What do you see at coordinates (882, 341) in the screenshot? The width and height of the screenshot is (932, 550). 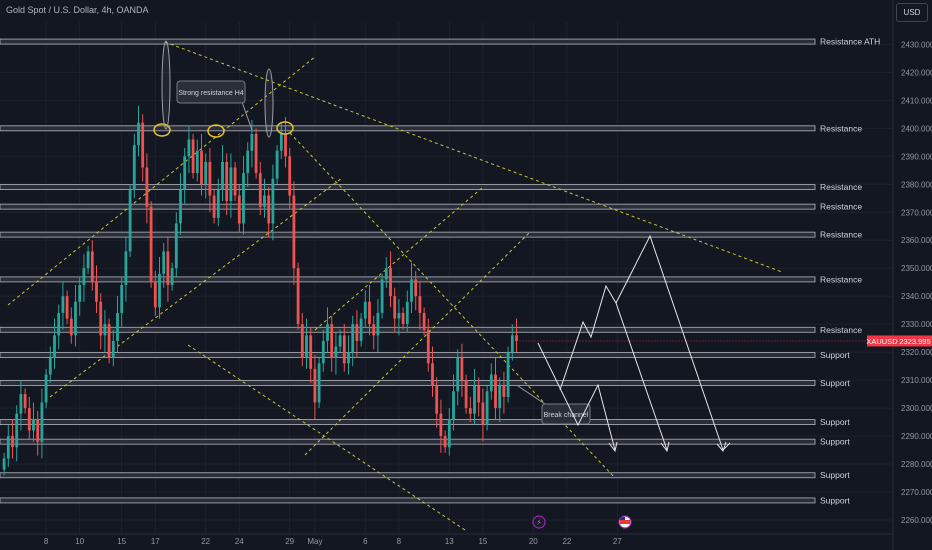 I see `symbol-tag` at bounding box center [882, 341].